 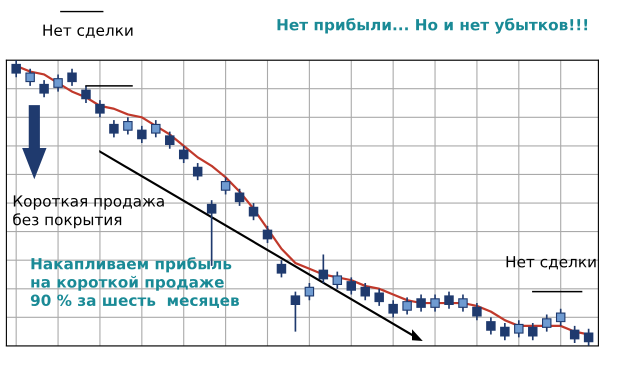 I want to click on text: Нет прибыли... Но и нет убытков!!!, so click(x=433, y=26).